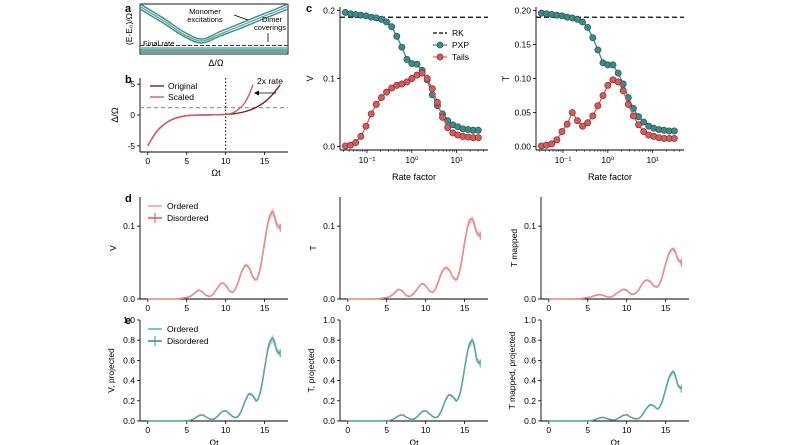 The width and height of the screenshot is (793, 445). What do you see at coordinates (216, 63) in the screenshot?
I see `x-axis-label: Δ/Ω` at bounding box center [216, 63].